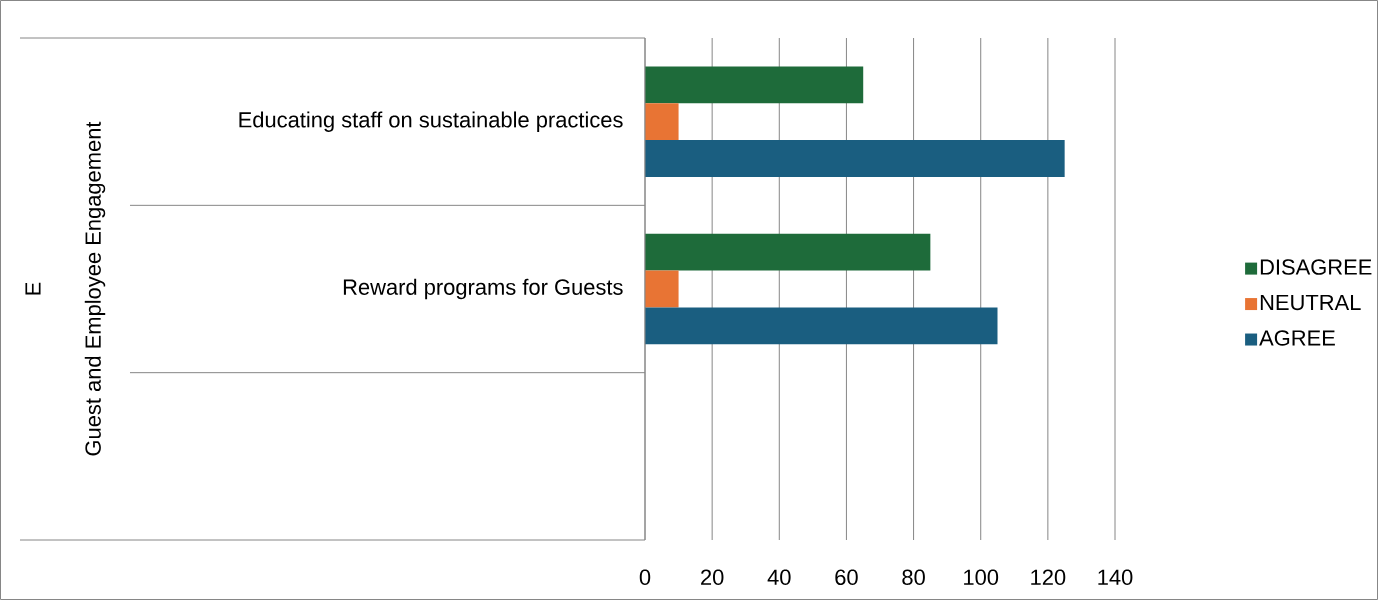 This screenshot has height=600, width=1378. What do you see at coordinates (431, 121) in the screenshot?
I see `y-tick-label: Educating staff on sustainable practices` at bounding box center [431, 121].